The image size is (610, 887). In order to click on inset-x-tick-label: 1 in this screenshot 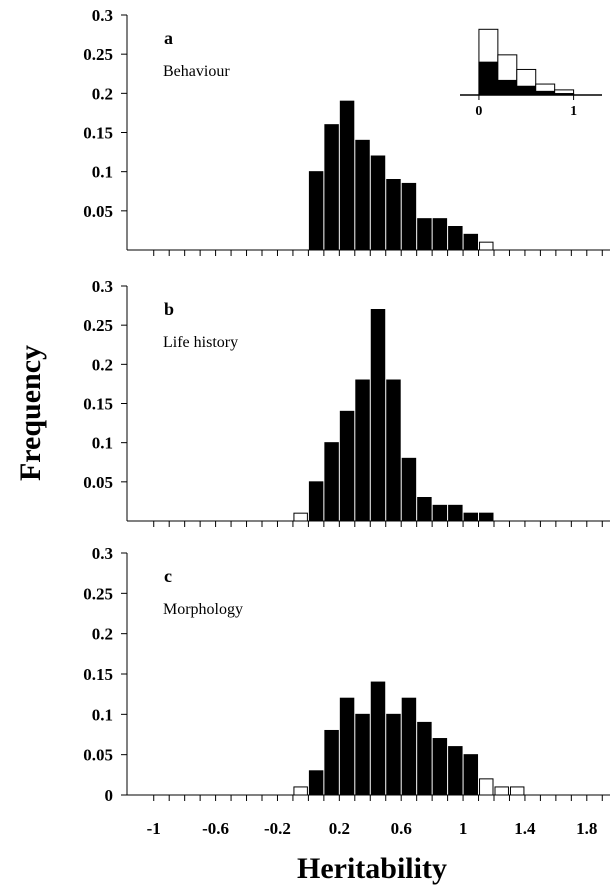, I will do `click(573, 111)`.